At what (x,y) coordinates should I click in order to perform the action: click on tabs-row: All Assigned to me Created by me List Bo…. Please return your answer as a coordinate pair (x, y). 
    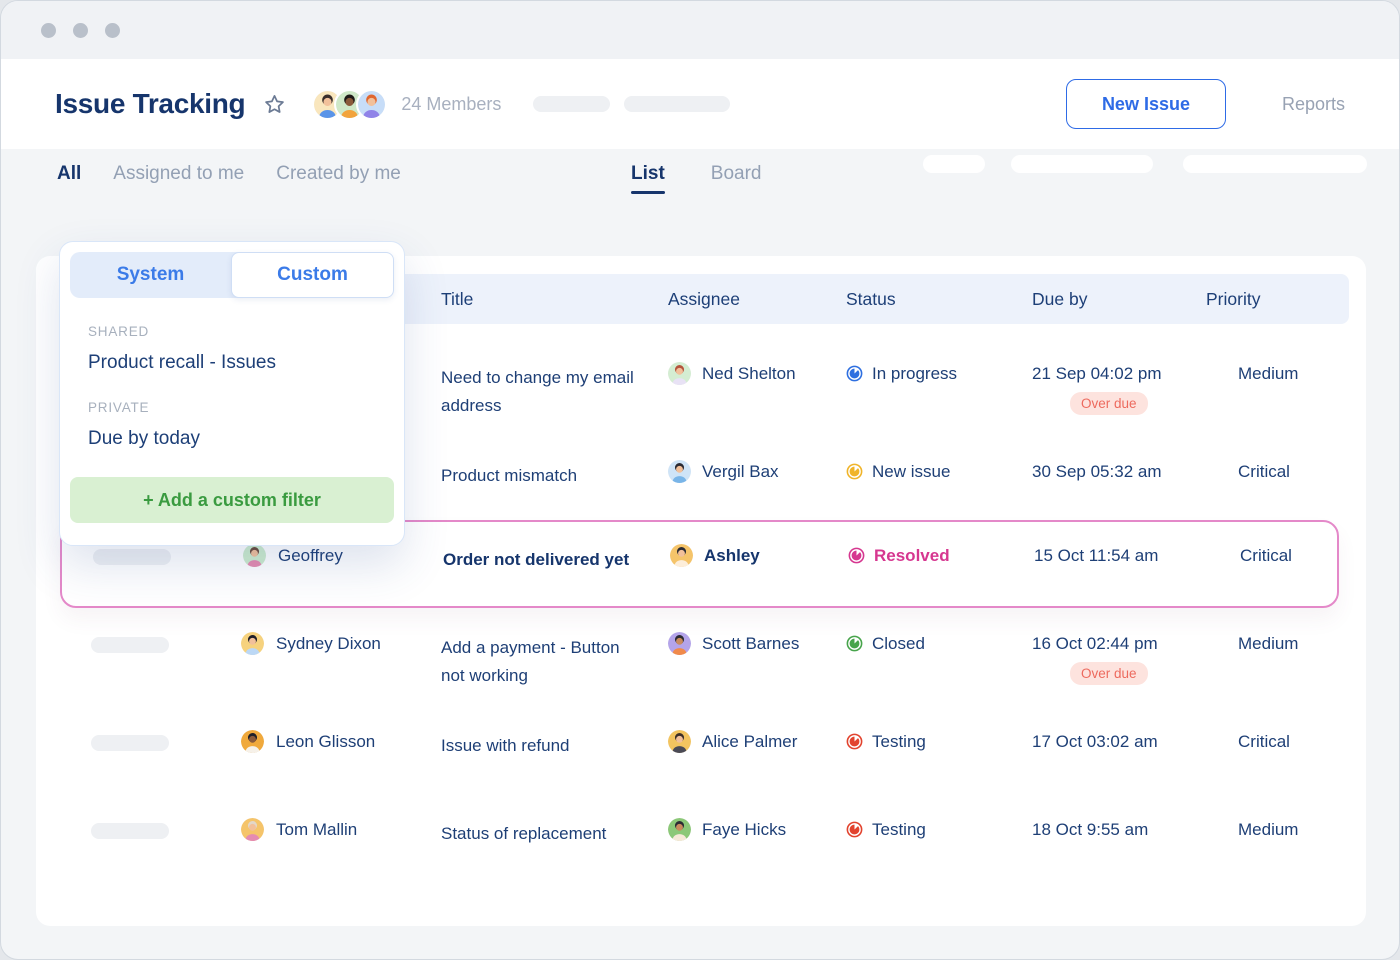
    Looking at the image, I should click on (700, 178).